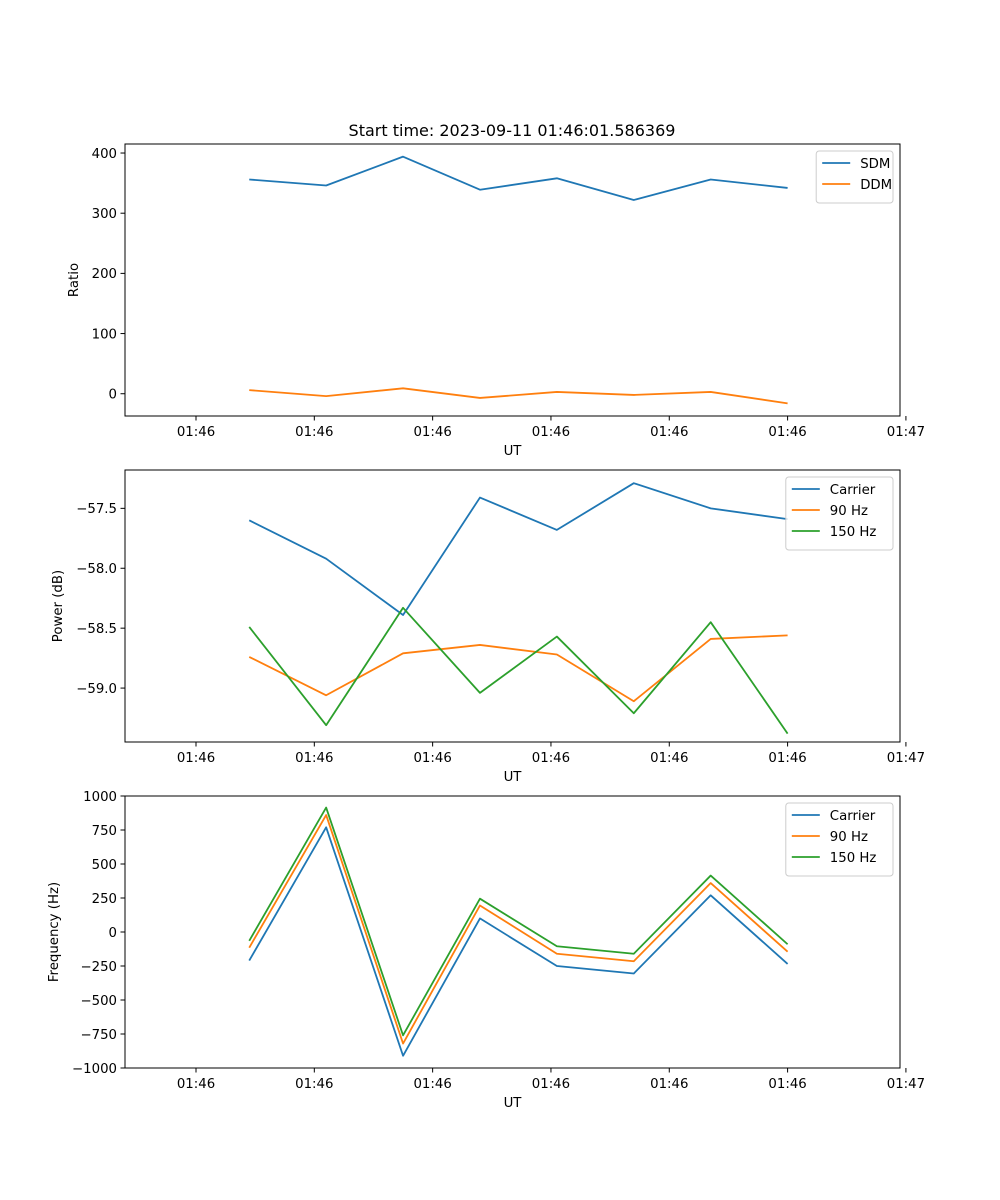  What do you see at coordinates (104, 214) in the screenshot?
I see `y-tick-label: 300` at bounding box center [104, 214].